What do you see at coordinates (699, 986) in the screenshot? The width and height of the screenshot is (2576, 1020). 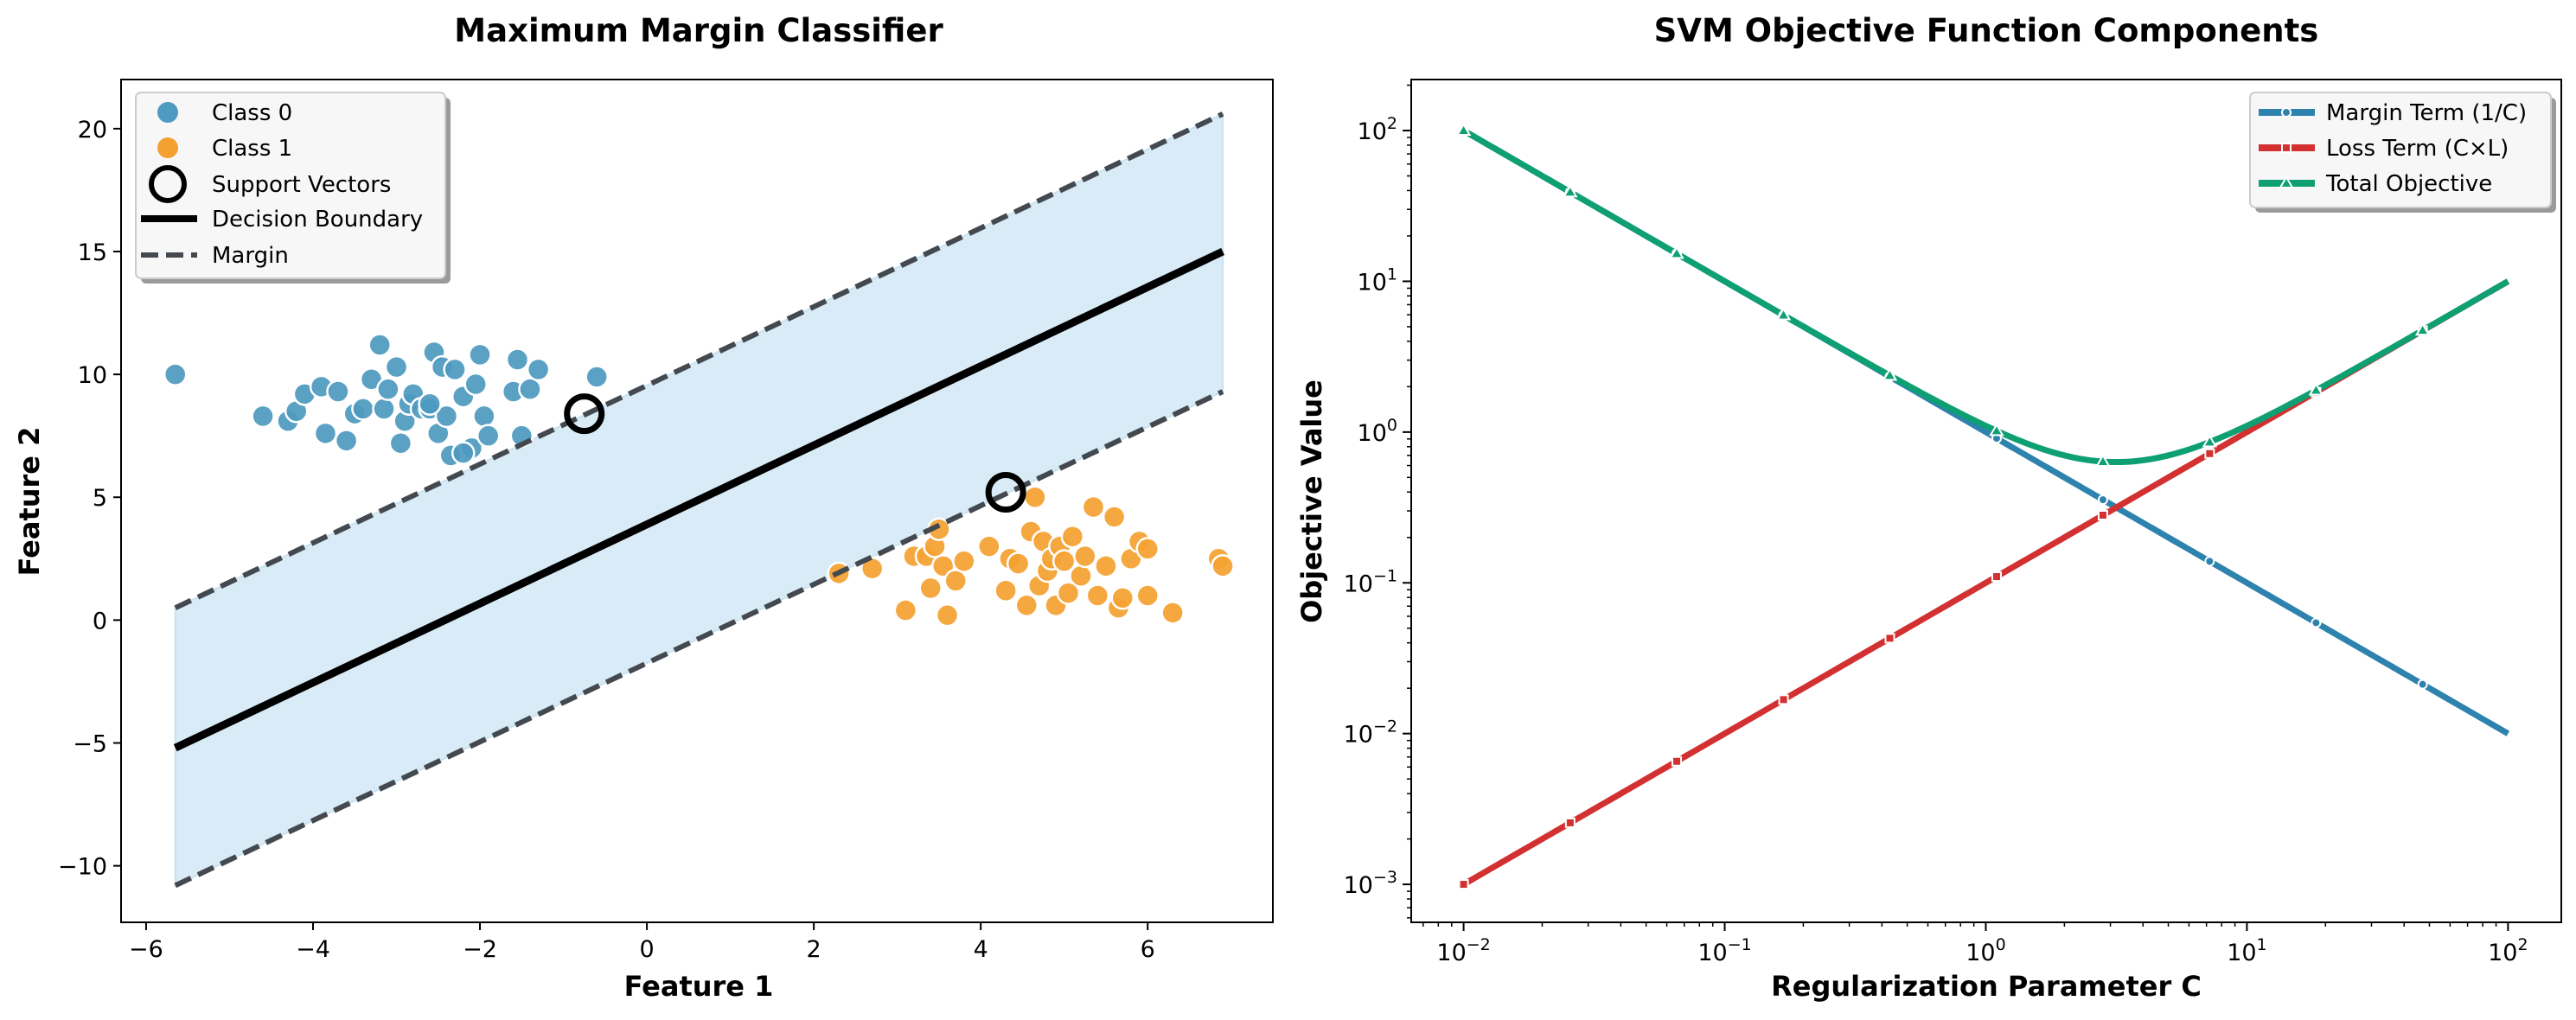 I see `left-x-axis-label: Feature 1` at bounding box center [699, 986].